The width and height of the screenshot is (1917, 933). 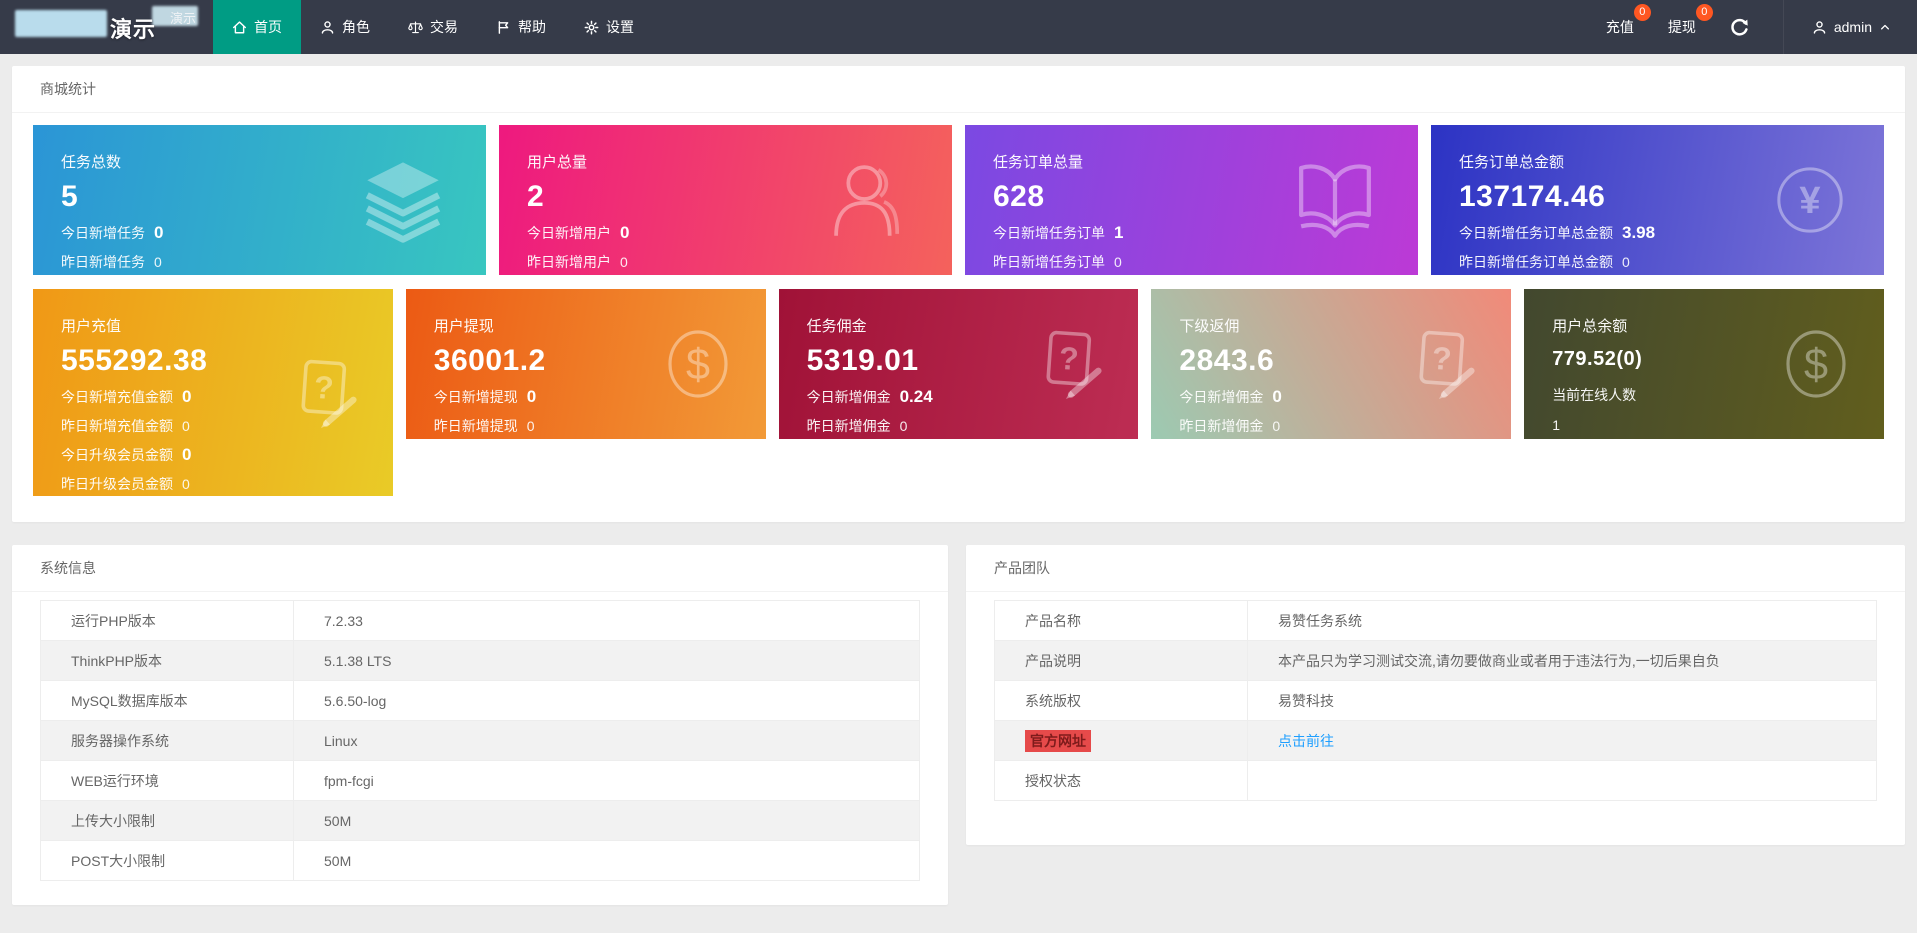 What do you see at coordinates (1836, 27) in the screenshot?
I see `user-menu: admin` at bounding box center [1836, 27].